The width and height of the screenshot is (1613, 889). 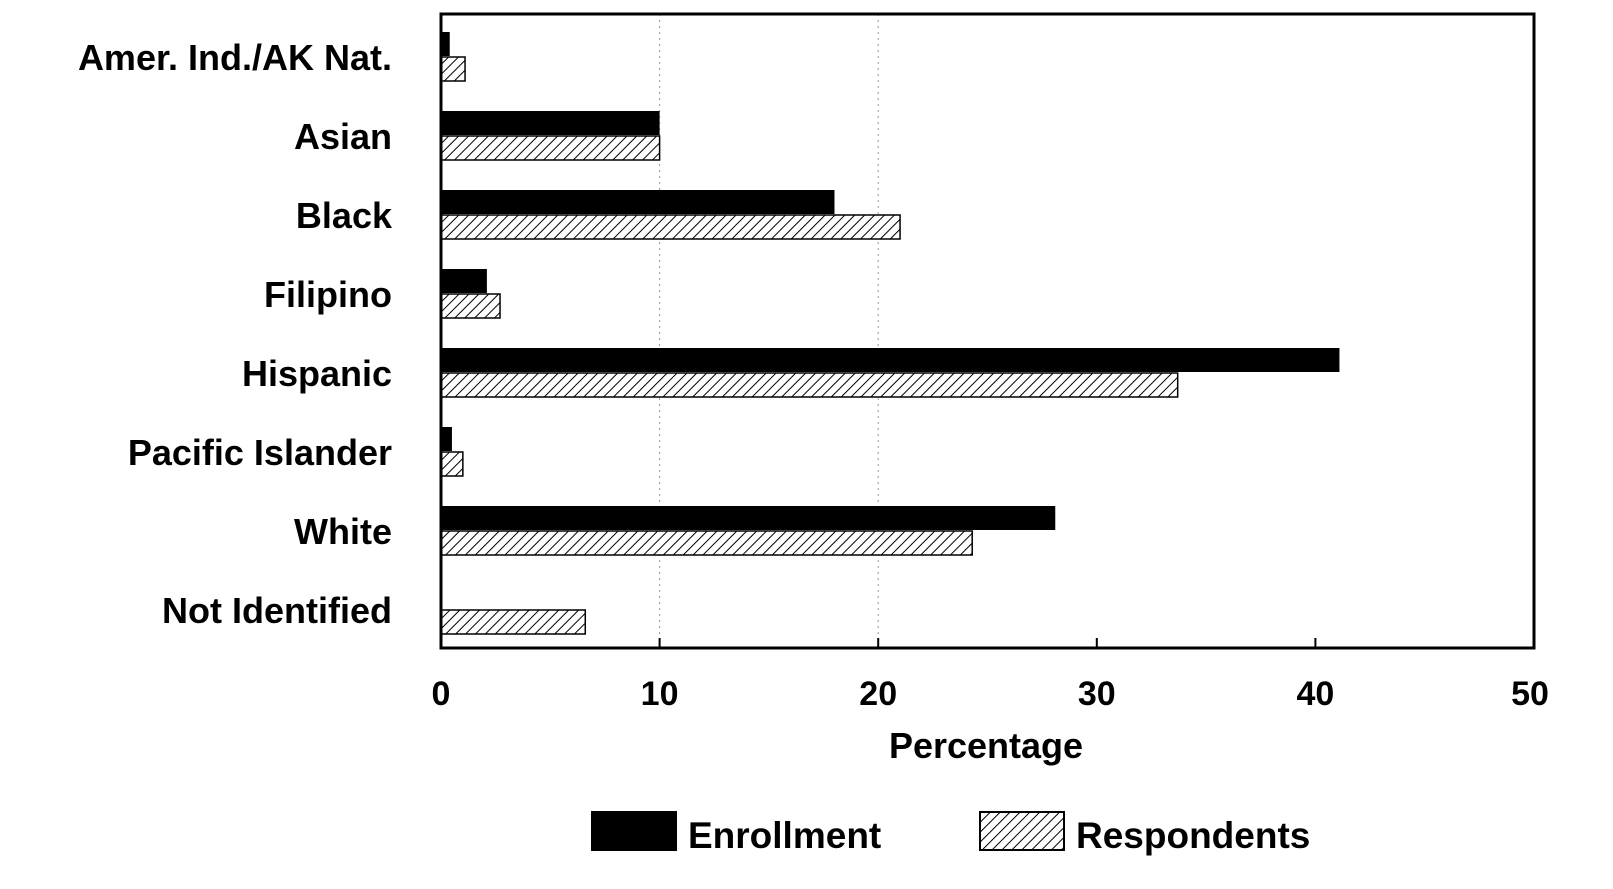 I want to click on x-tick-label: 10, so click(x=660, y=694).